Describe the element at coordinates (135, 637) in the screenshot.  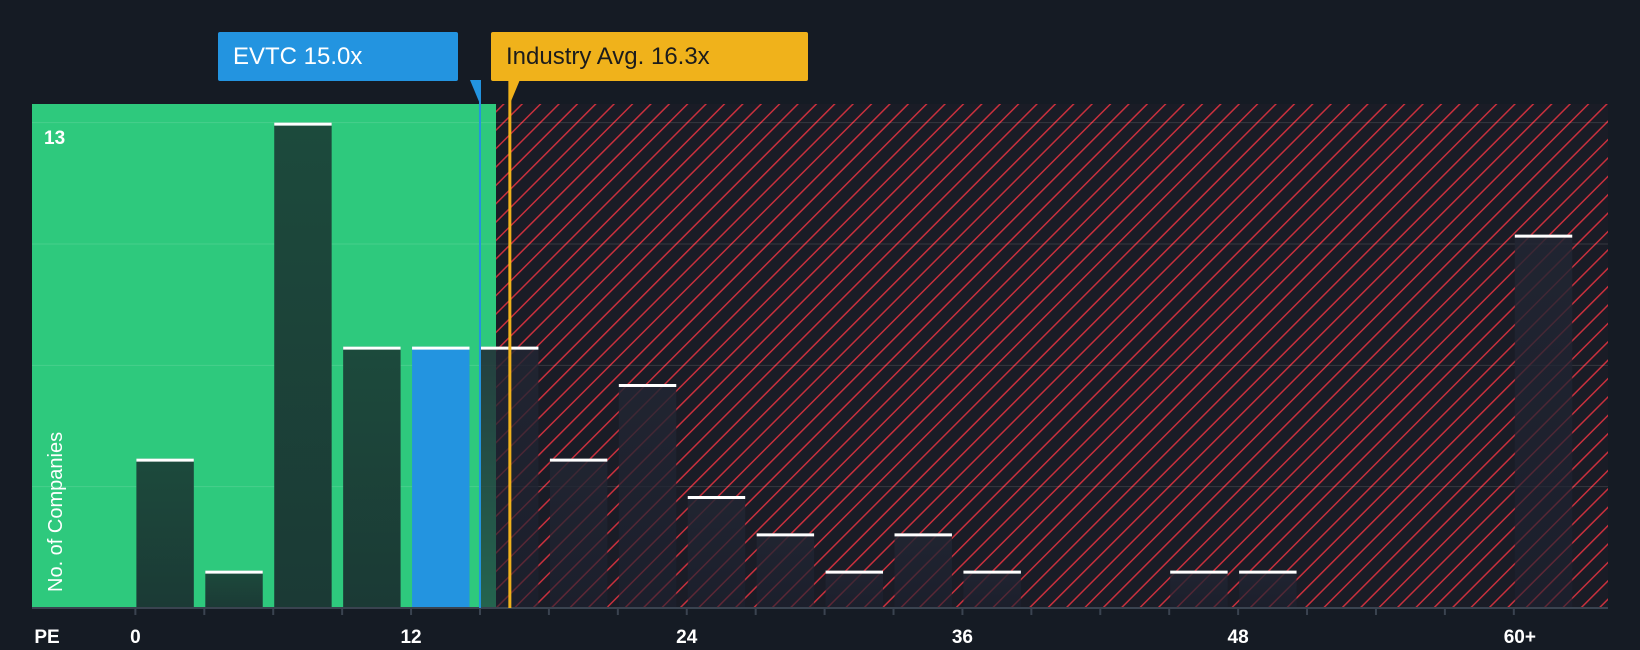
I see `x-tick-label: 0` at that location.